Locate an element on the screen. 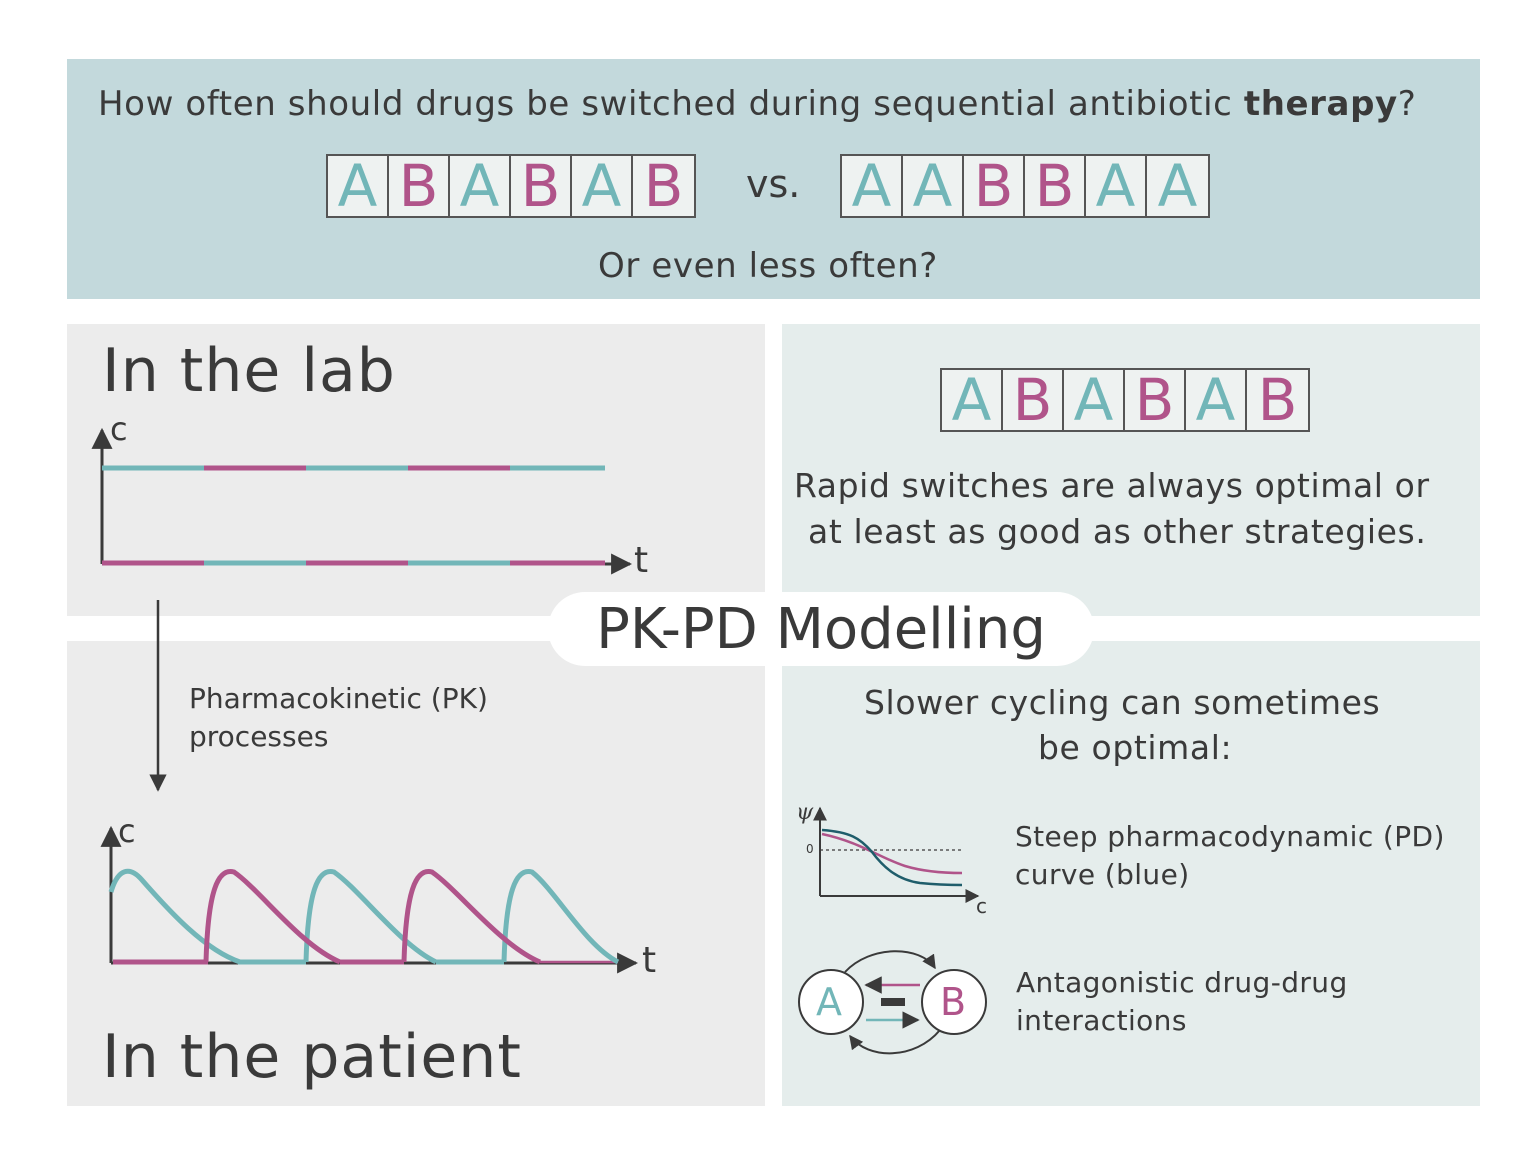  rapid-text-line2: at least as good as other strategies. is located at coordinates (1117, 531).